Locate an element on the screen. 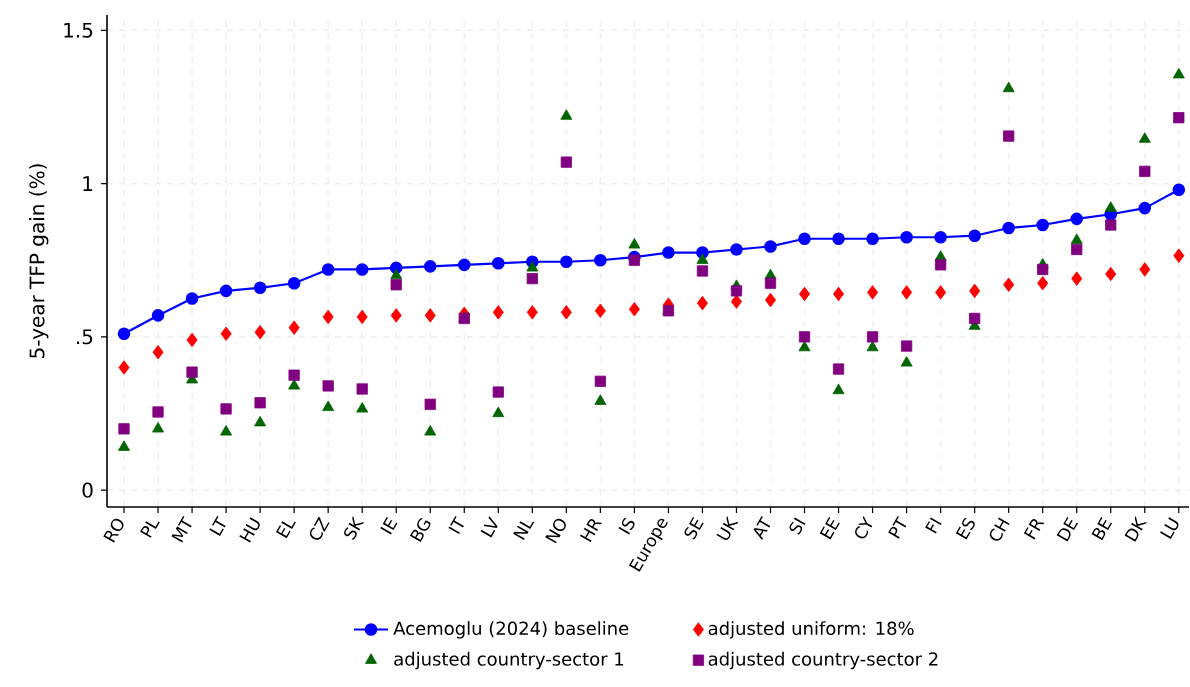  x-tick-label: RO is located at coordinates (113, 530).